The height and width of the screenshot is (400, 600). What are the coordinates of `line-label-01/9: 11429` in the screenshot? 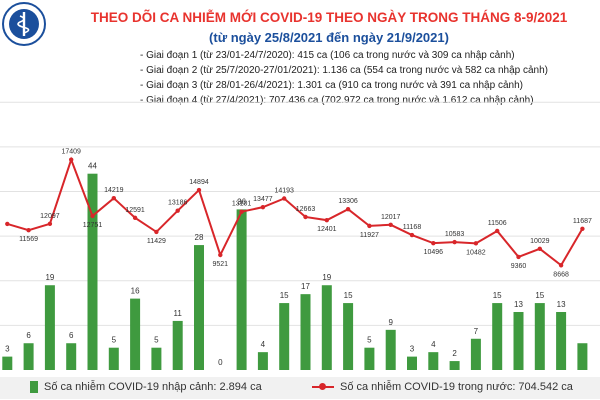 It's located at (156, 241).